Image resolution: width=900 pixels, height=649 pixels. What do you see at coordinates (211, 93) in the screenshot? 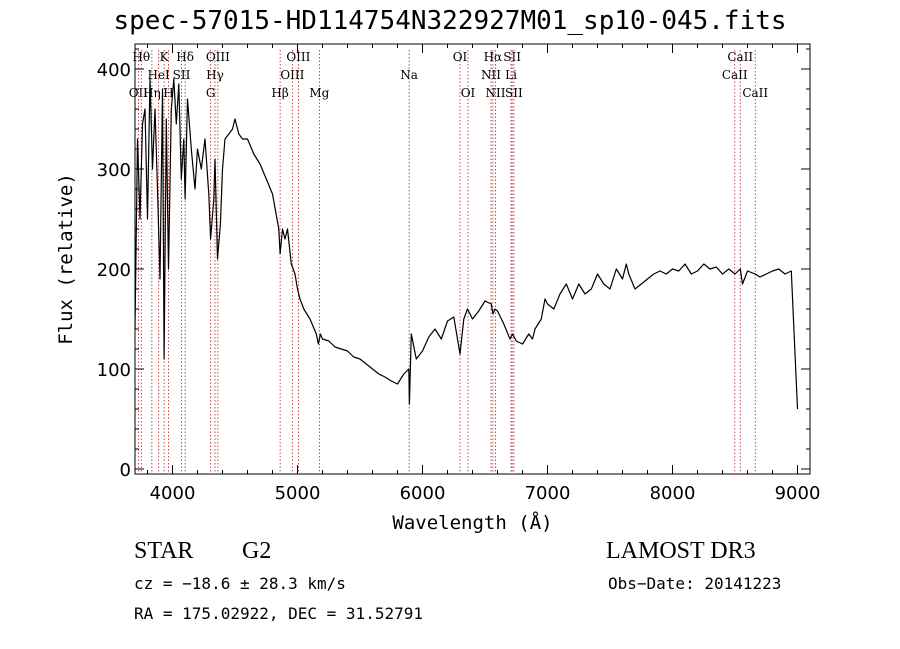
I see `line-marker-label: G` at bounding box center [211, 93].